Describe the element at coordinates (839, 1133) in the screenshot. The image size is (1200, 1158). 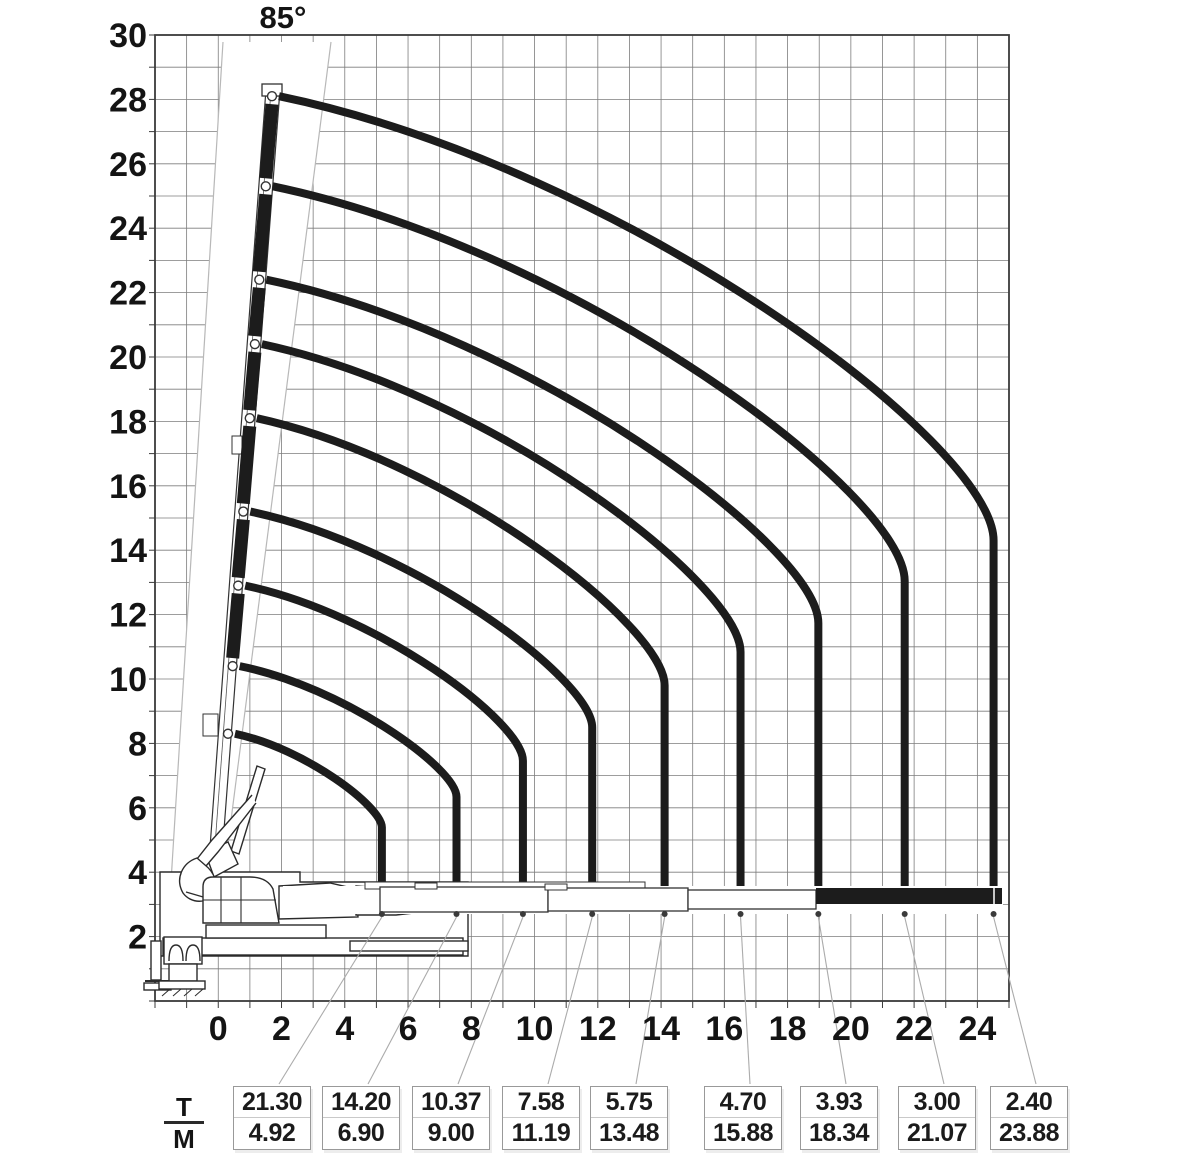
I see `capacity-outreach-value: 18.34` at that location.